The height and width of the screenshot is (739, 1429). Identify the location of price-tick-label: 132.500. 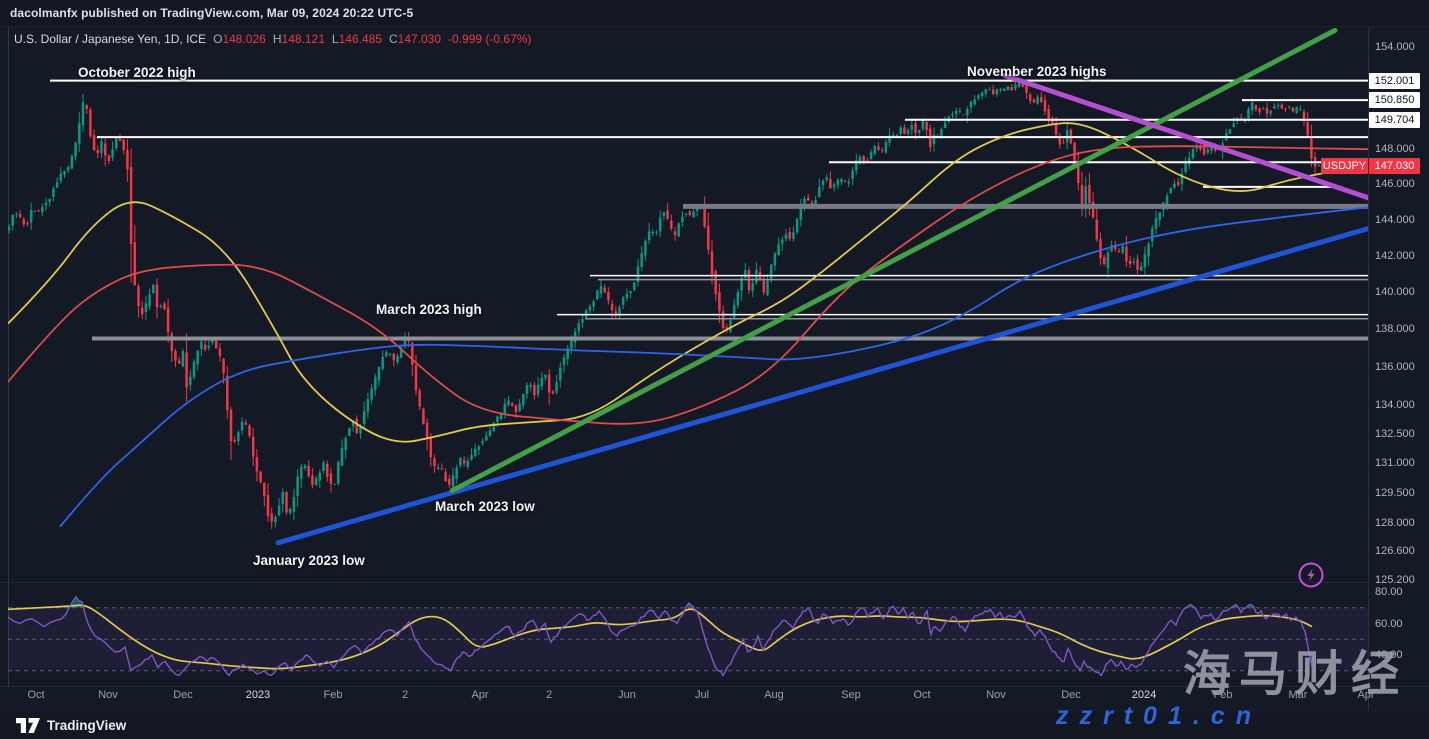
(1395, 433).